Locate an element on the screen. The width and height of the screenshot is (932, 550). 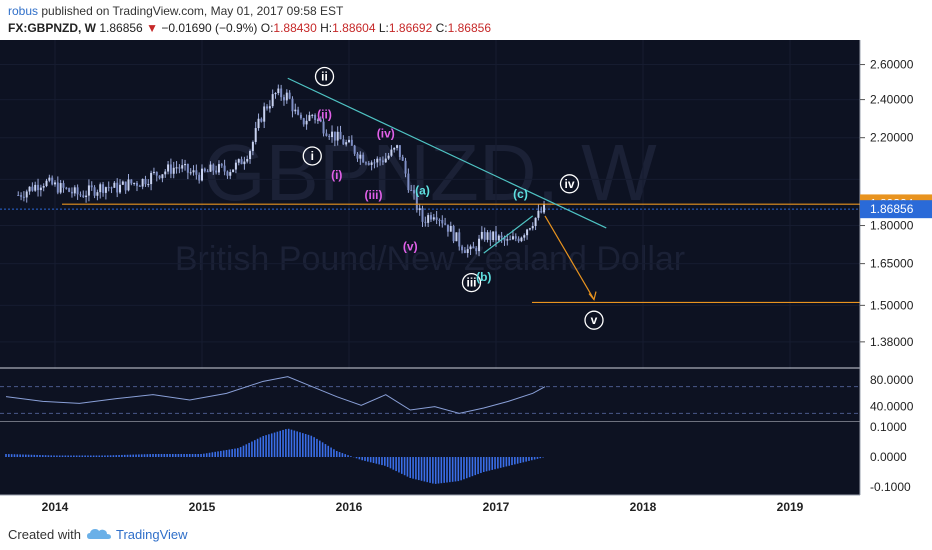
price-axis is located at coordinates (896, 279).